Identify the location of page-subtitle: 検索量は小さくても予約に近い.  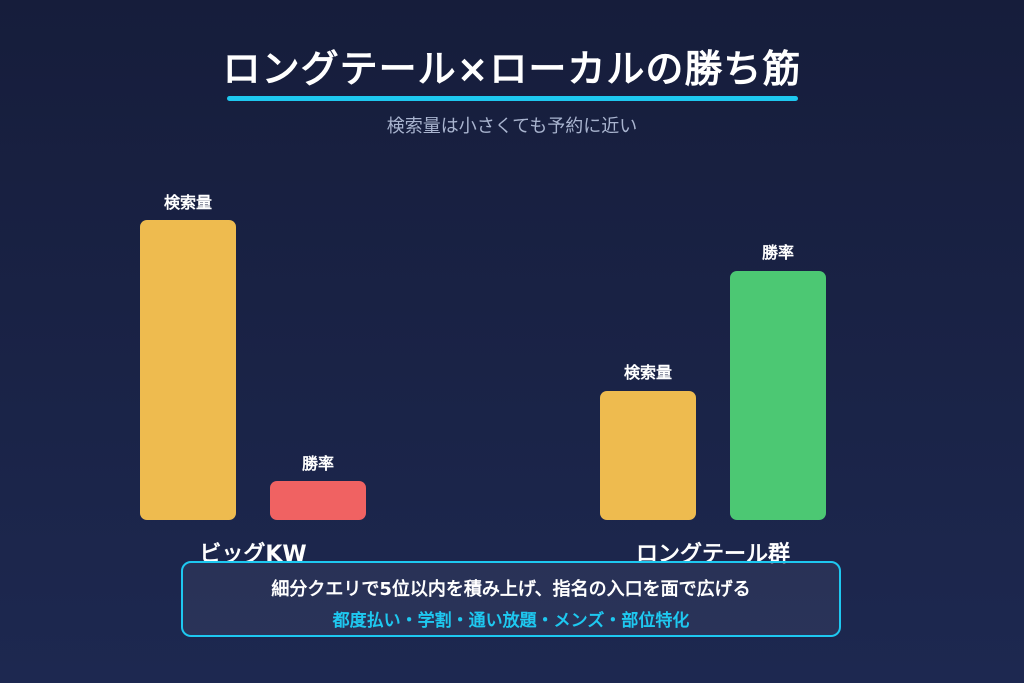
(512, 126).